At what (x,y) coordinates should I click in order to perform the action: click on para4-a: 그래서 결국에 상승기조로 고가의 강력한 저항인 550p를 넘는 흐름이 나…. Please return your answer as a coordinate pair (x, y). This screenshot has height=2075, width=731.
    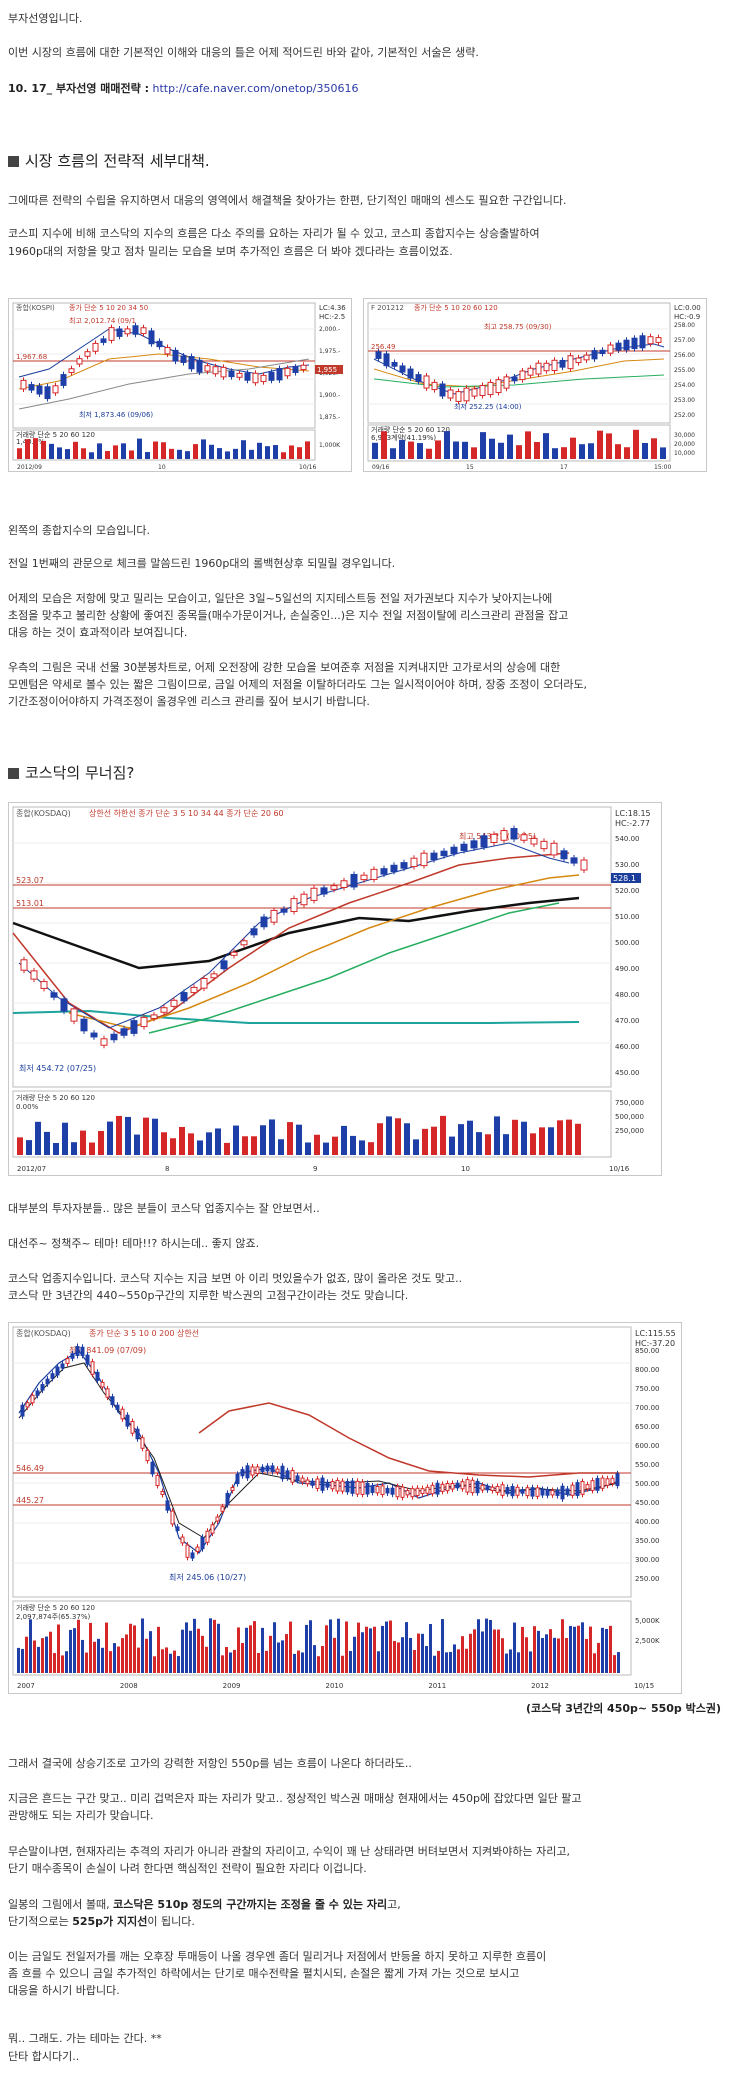
    Looking at the image, I should click on (210, 1763).